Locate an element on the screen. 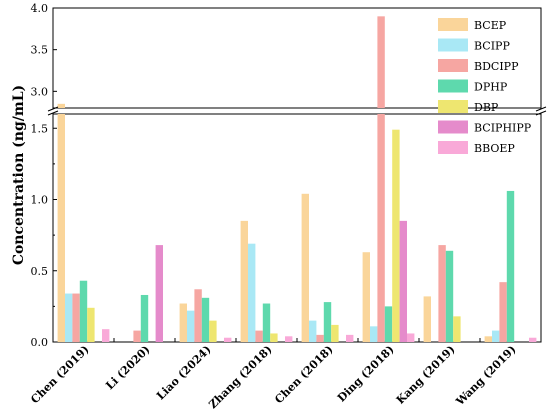 Image resolution: width=550 pixels, height=409 pixels. legend-label-BCIPP: BCIPP is located at coordinates (492, 46).